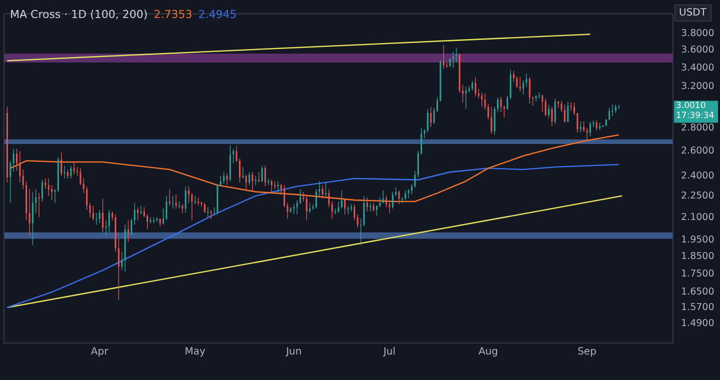 This screenshot has height=380, width=720. Describe the element at coordinates (488, 352) in the screenshot. I see `x-tick-label: Aug` at that location.